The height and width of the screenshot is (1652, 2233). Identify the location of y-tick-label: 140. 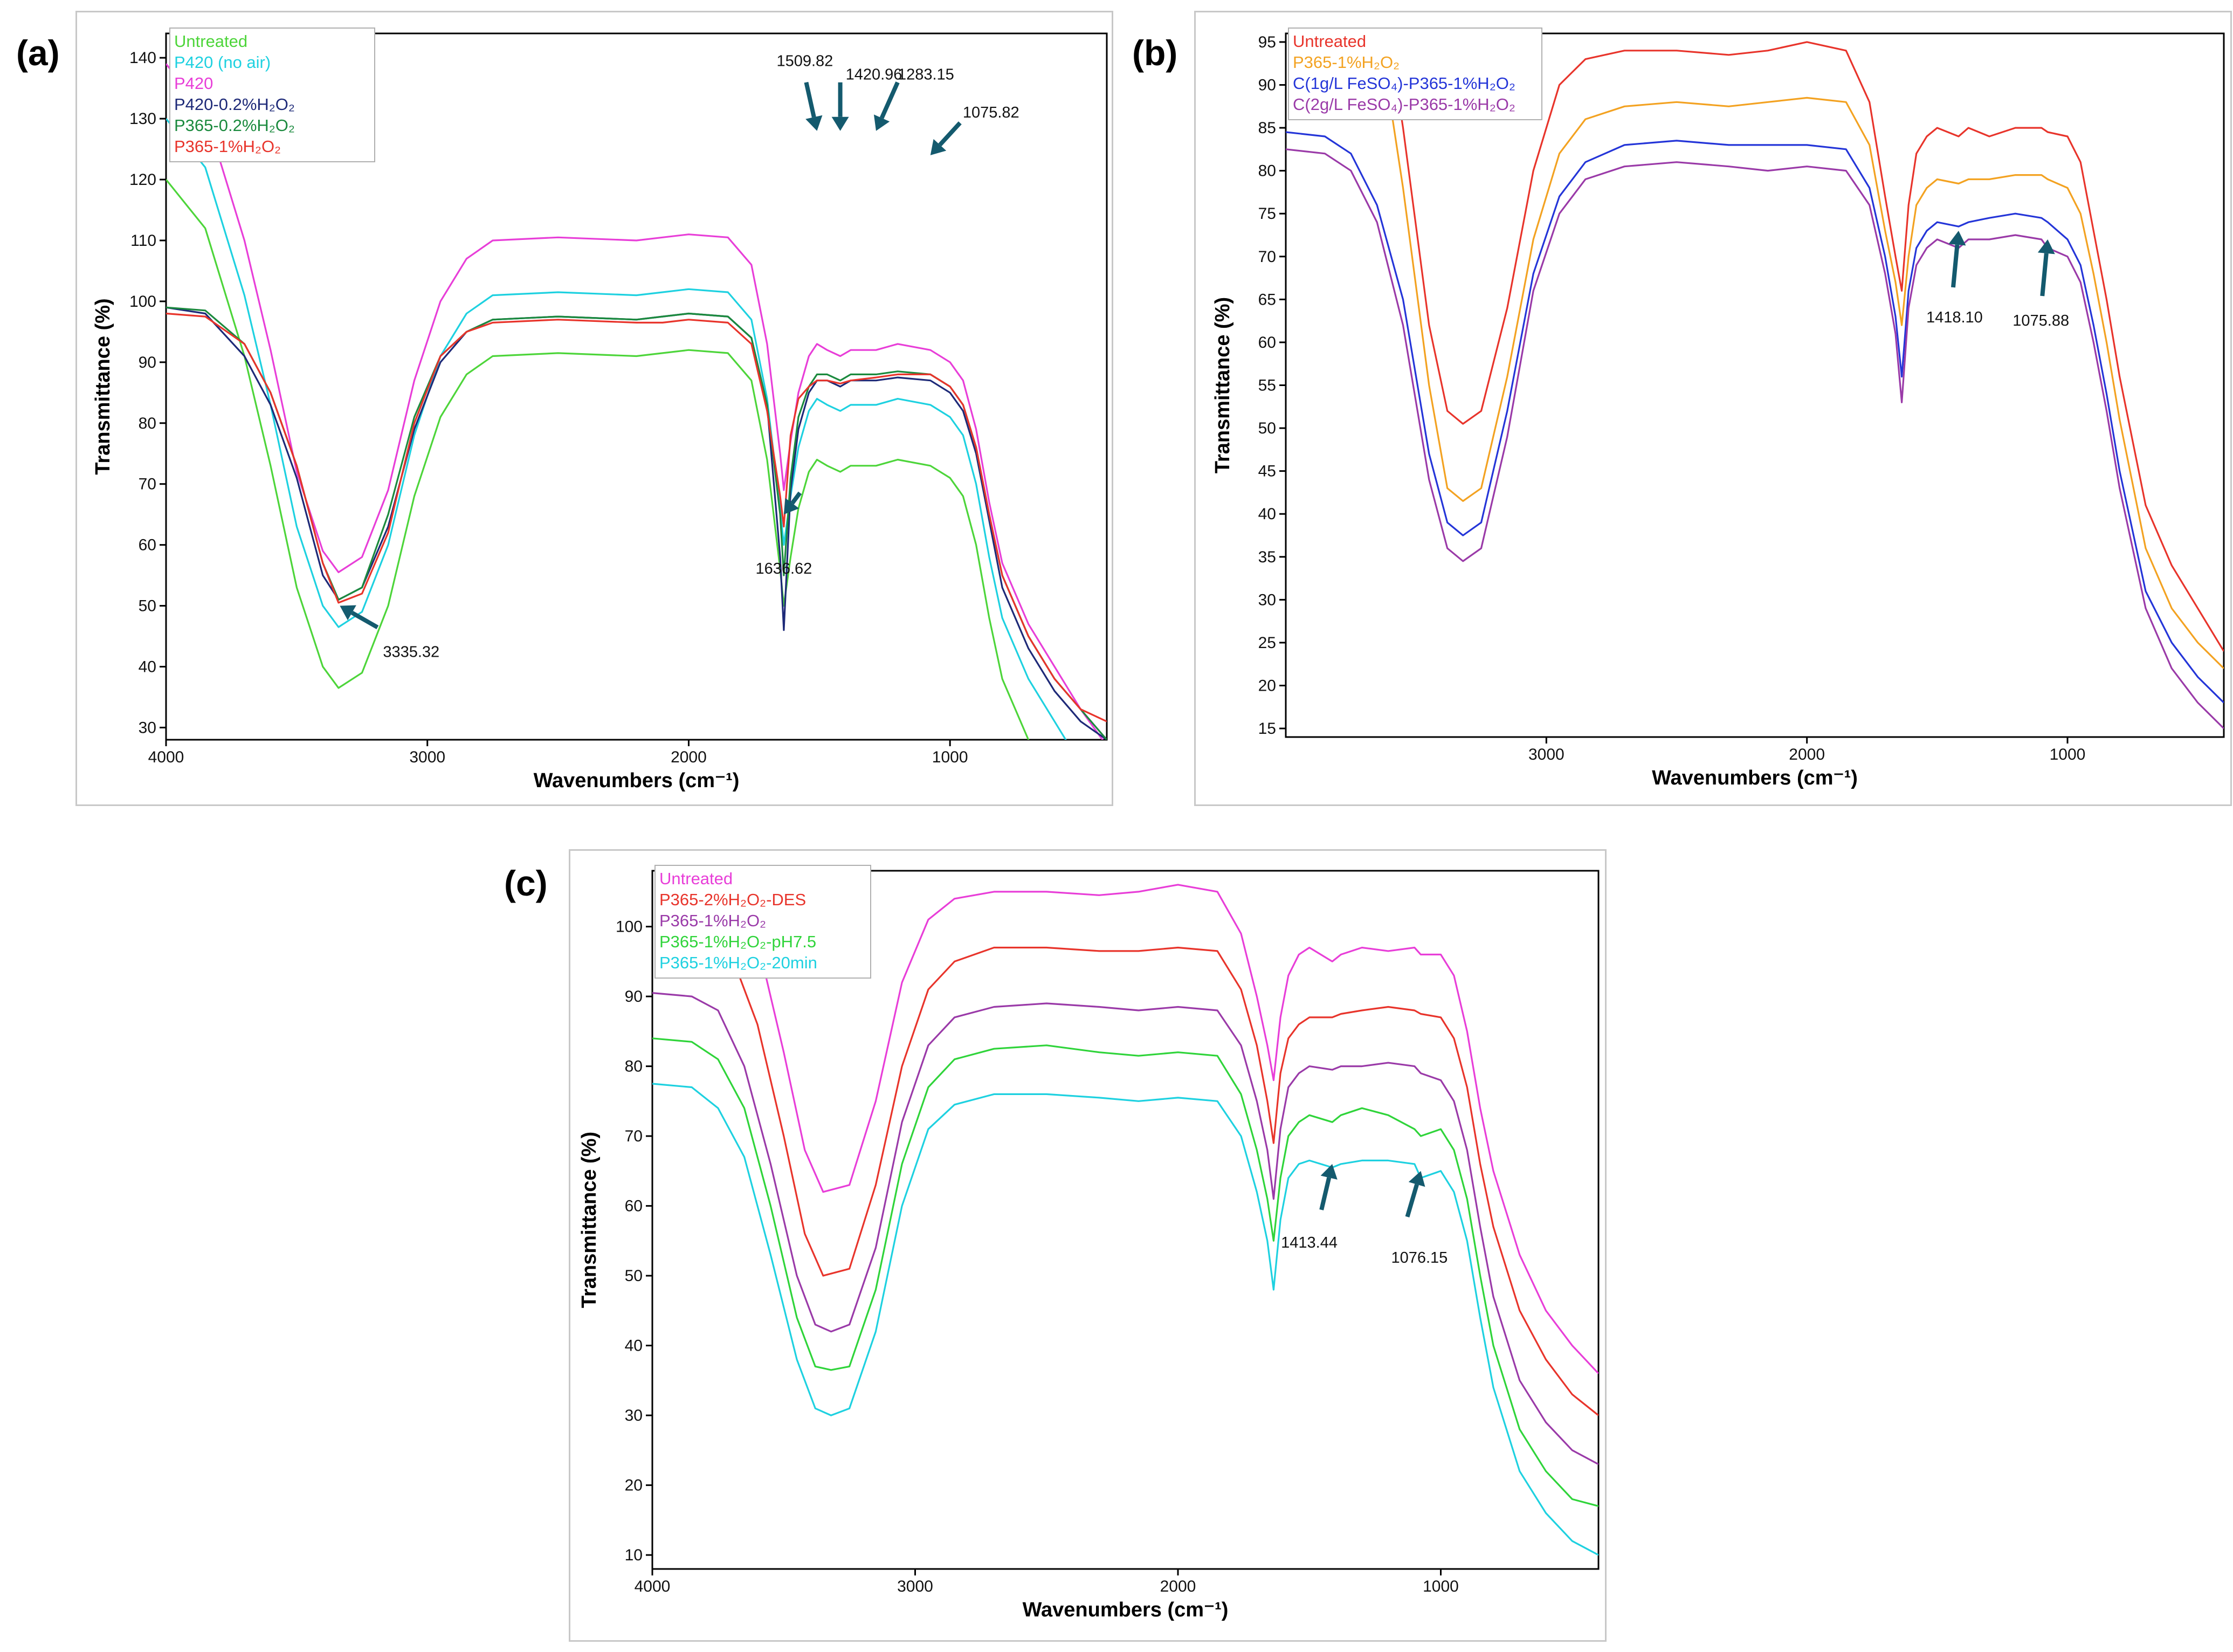
(142, 58).